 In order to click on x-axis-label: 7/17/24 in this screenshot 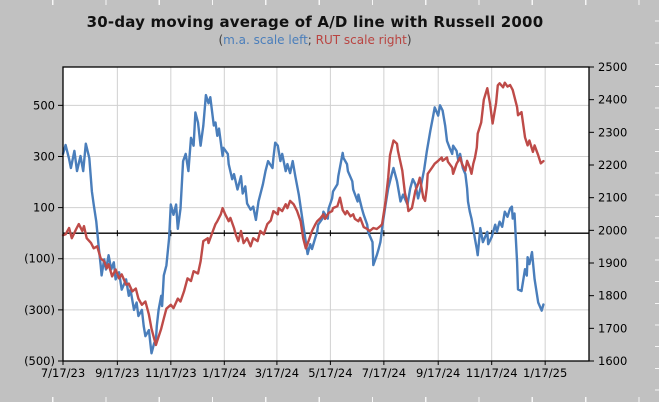, I will do `click(384, 373)`.